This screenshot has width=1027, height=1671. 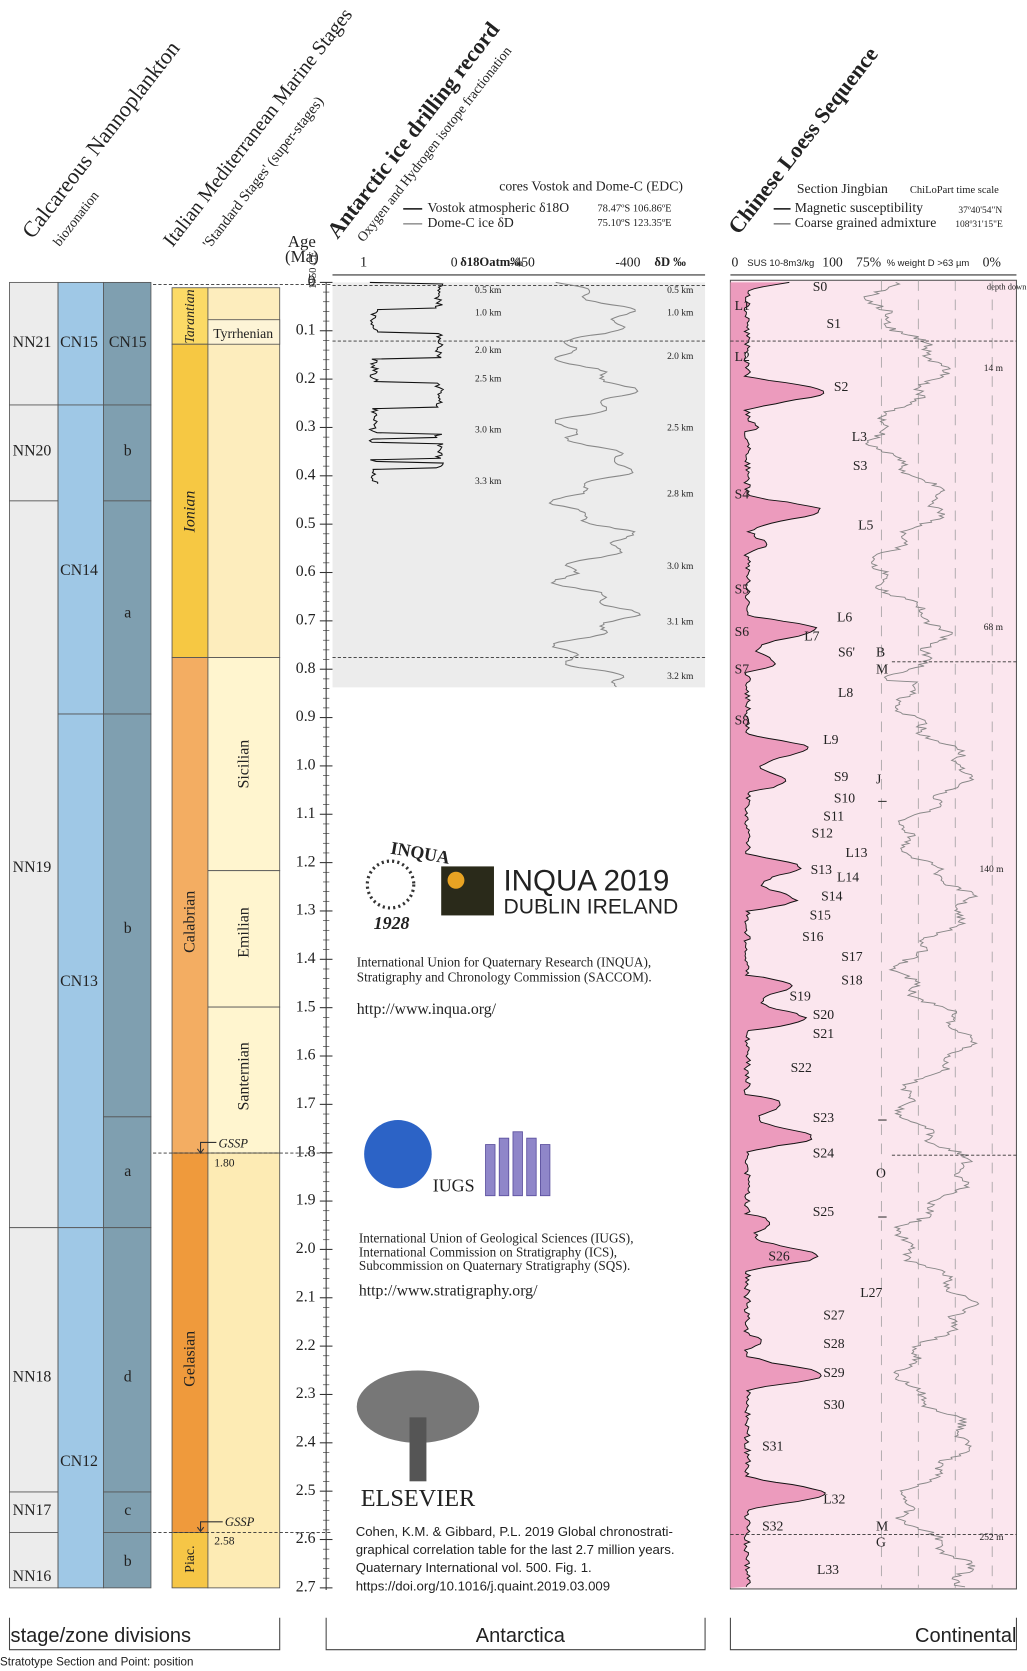 I want to click on substage-label: Santernian, so click(x=244, y=1076).